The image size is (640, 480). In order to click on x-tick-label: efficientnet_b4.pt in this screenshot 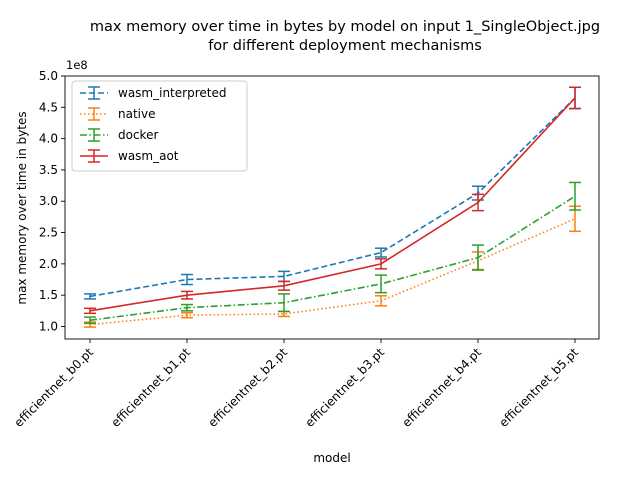, I will do `click(441, 387)`.